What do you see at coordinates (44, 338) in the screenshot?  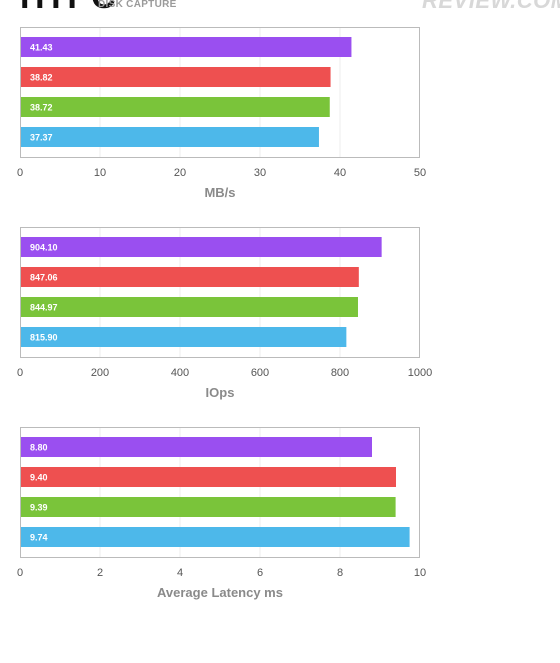 I see `bar-value-label: 815.90` at bounding box center [44, 338].